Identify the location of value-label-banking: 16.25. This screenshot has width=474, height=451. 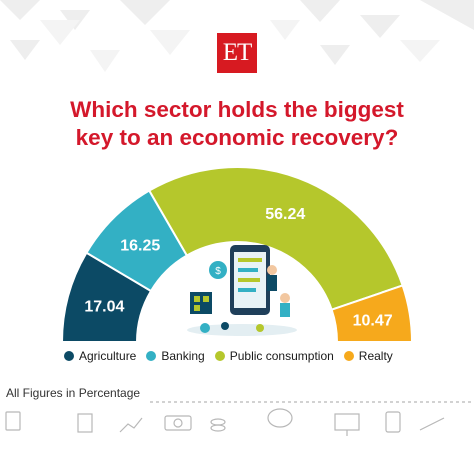
(140, 245).